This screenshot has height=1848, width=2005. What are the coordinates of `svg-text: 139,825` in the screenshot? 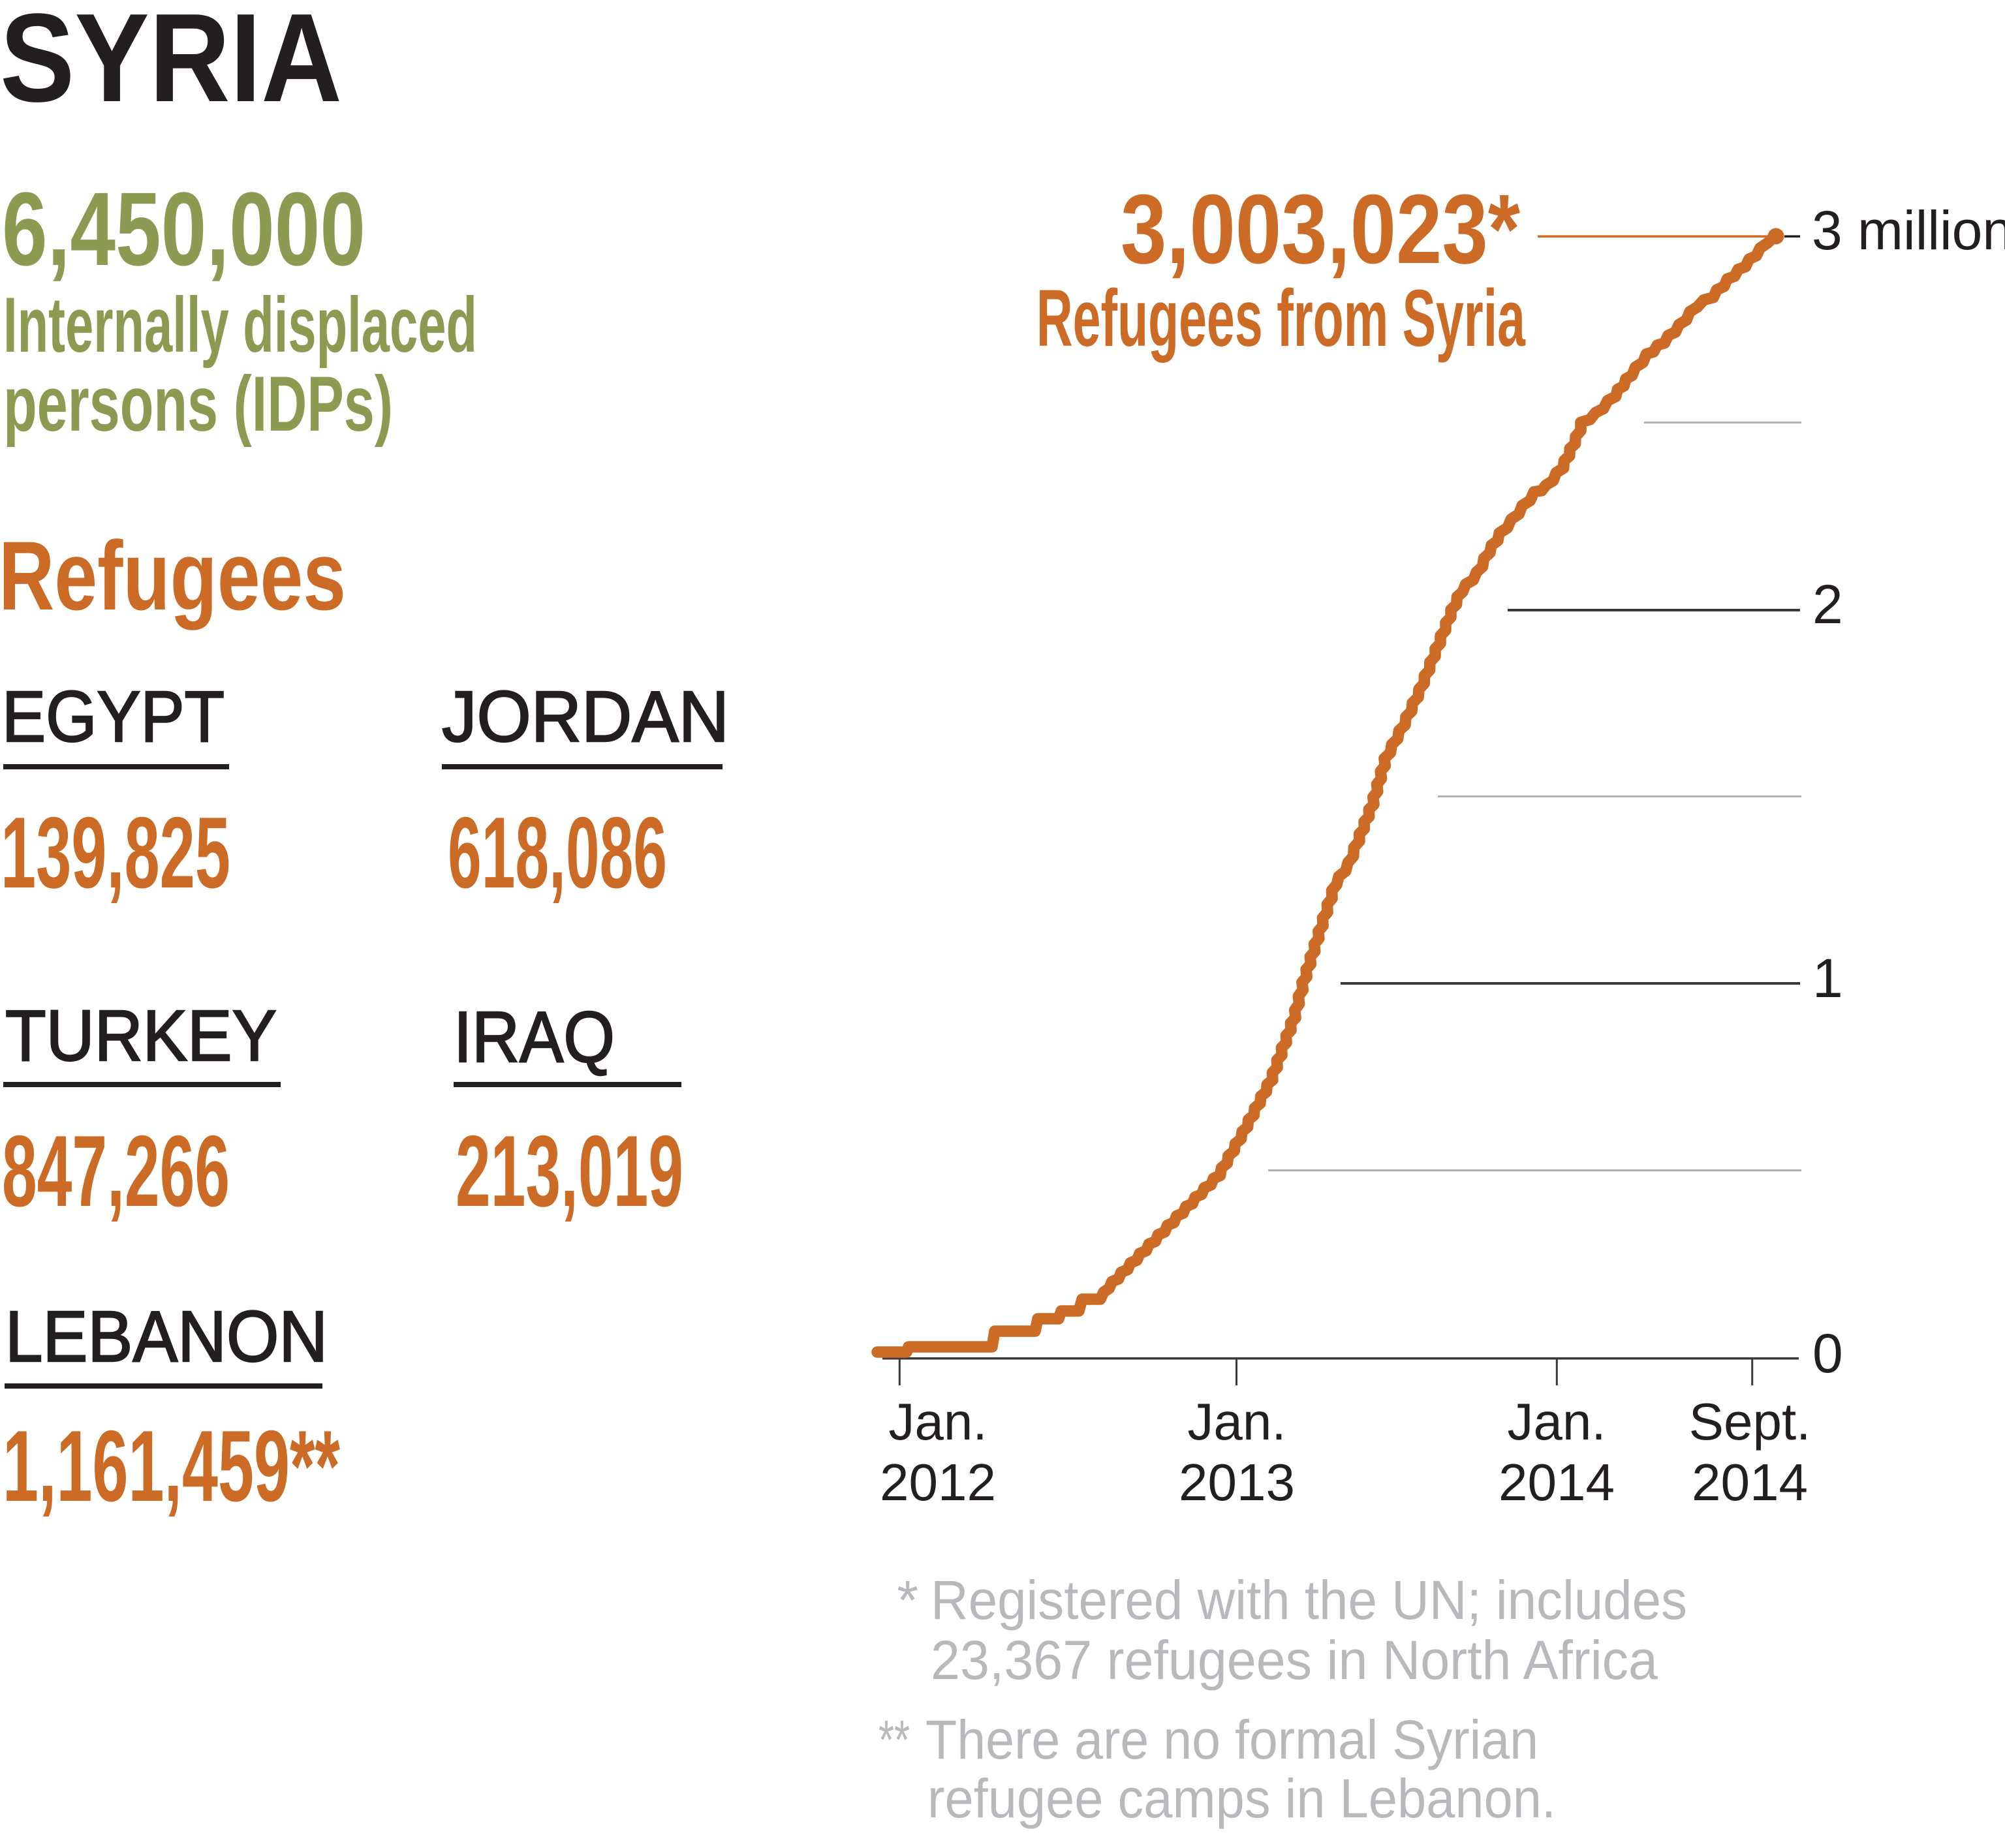 It's located at (115, 853).